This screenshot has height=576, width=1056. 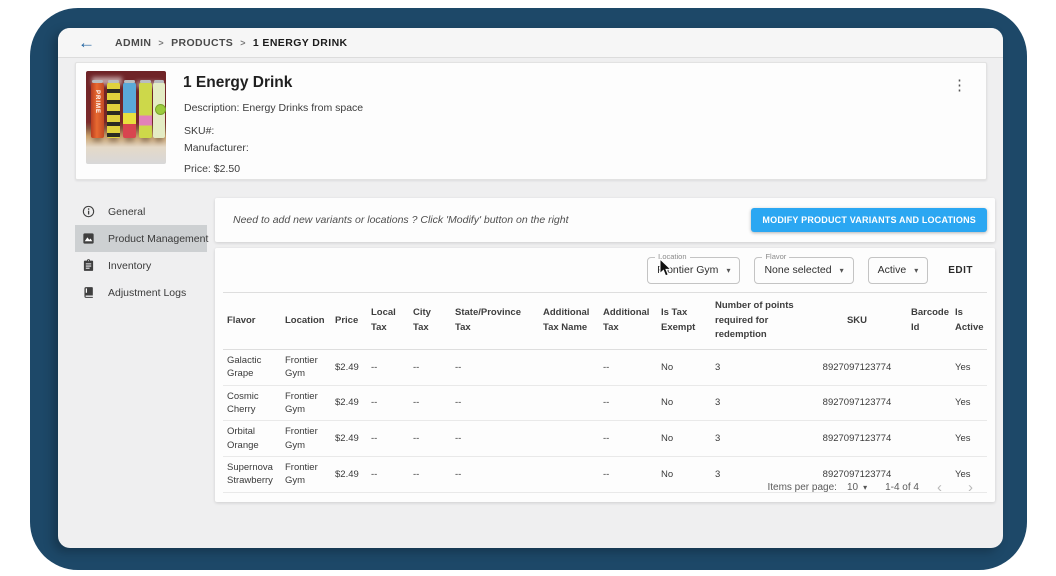 What do you see at coordinates (147, 292) in the screenshot?
I see `sidebar-item-label: Adjustment Logs` at bounding box center [147, 292].